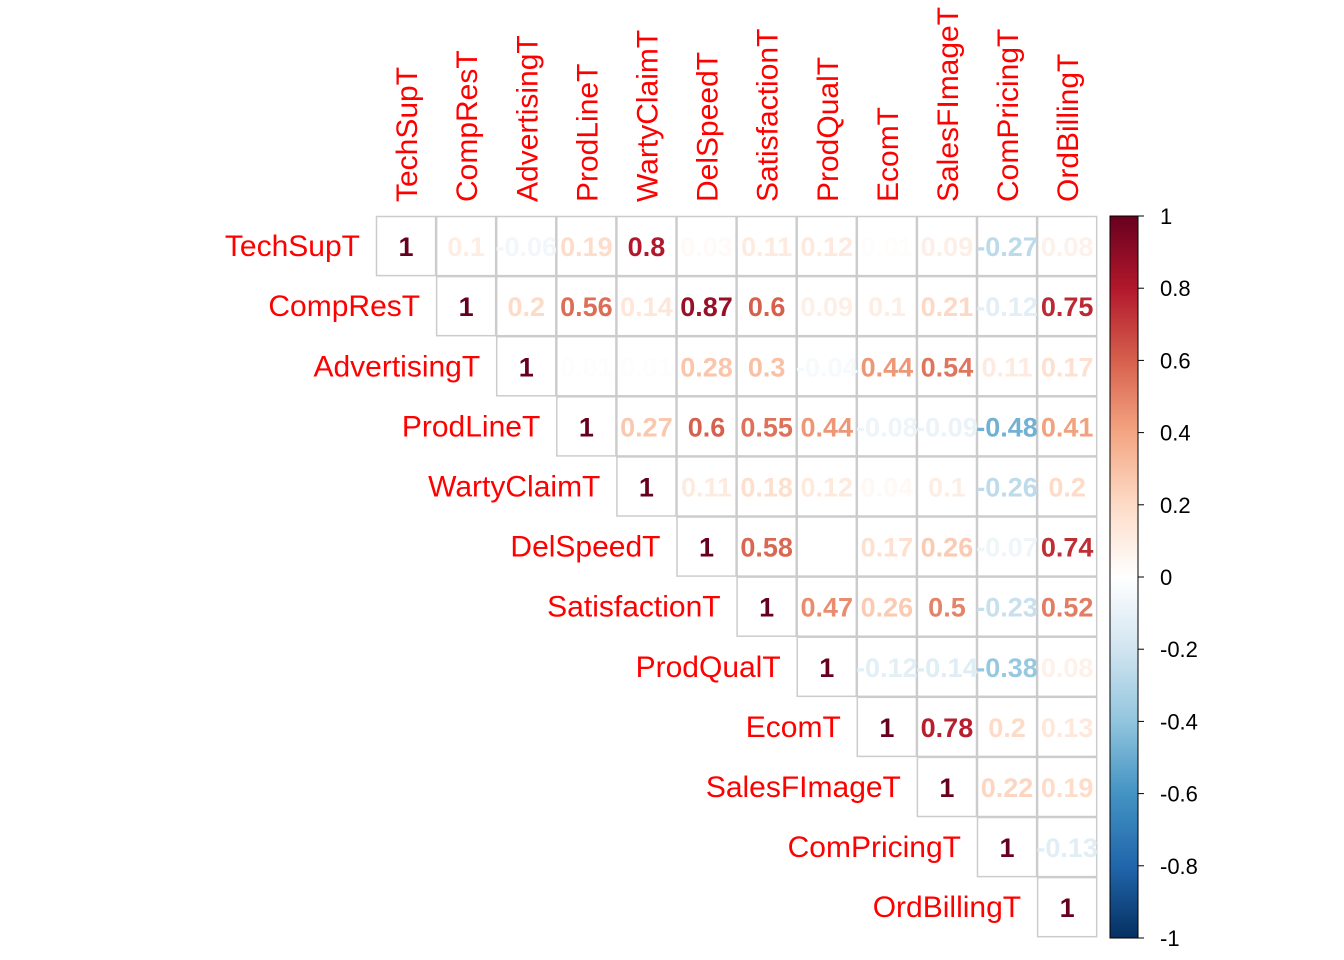 The height and width of the screenshot is (960, 1344). What do you see at coordinates (585, 547) in the screenshot?
I see `row-label: DelSpeedT` at bounding box center [585, 547].